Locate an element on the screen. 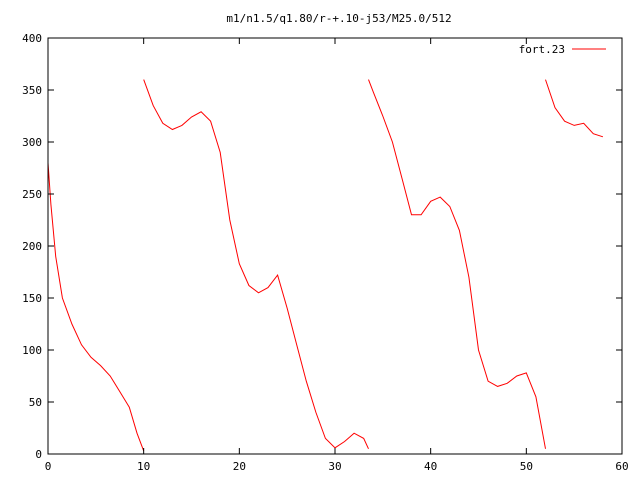  y-tick-label: 350 is located at coordinates (32, 90).